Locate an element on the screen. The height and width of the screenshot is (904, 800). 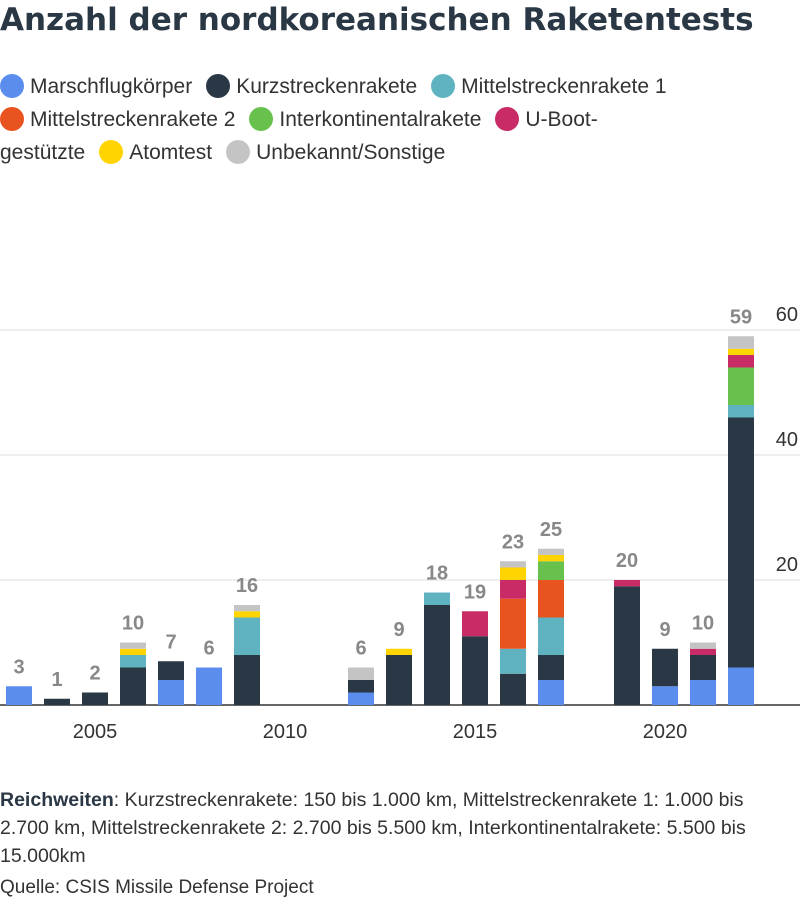
legend-label: gestützte is located at coordinates (43, 152).